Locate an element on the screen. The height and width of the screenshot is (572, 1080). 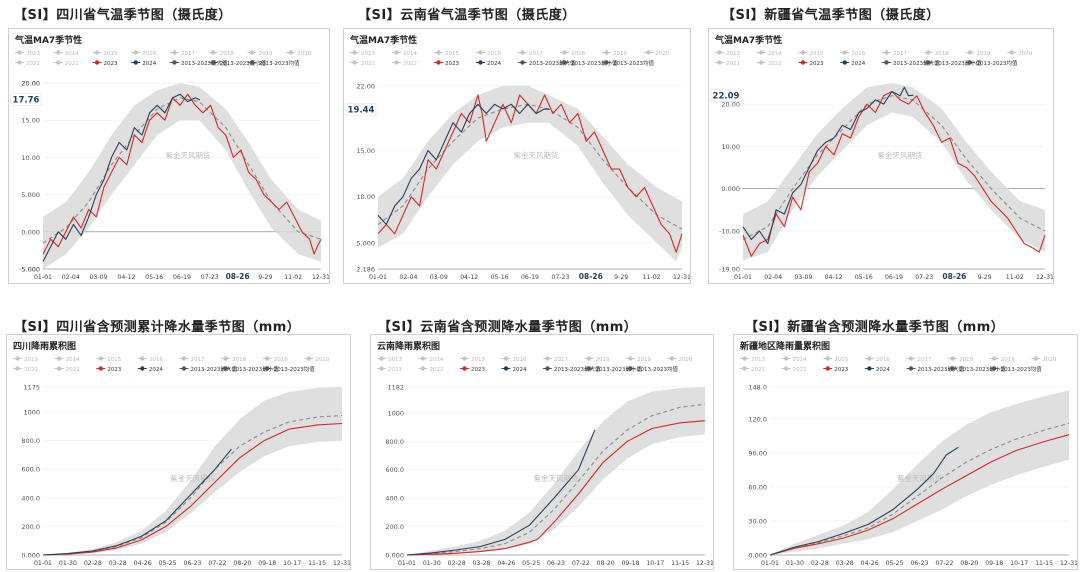
x-tick-label: 08-26 is located at coordinates (591, 276).